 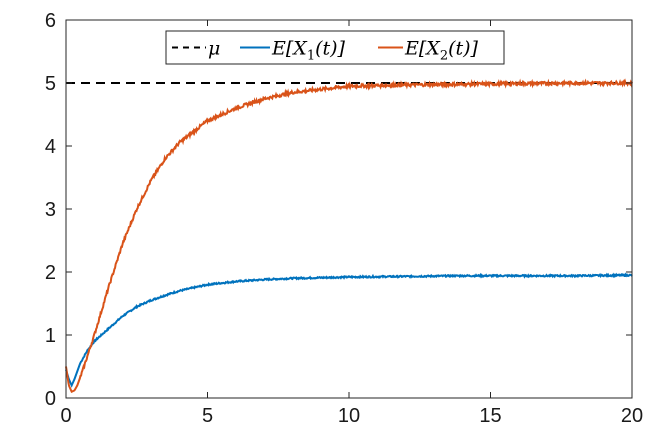 What do you see at coordinates (50, 399) in the screenshot?
I see `y-tick-label: 0` at bounding box center [50, 399].